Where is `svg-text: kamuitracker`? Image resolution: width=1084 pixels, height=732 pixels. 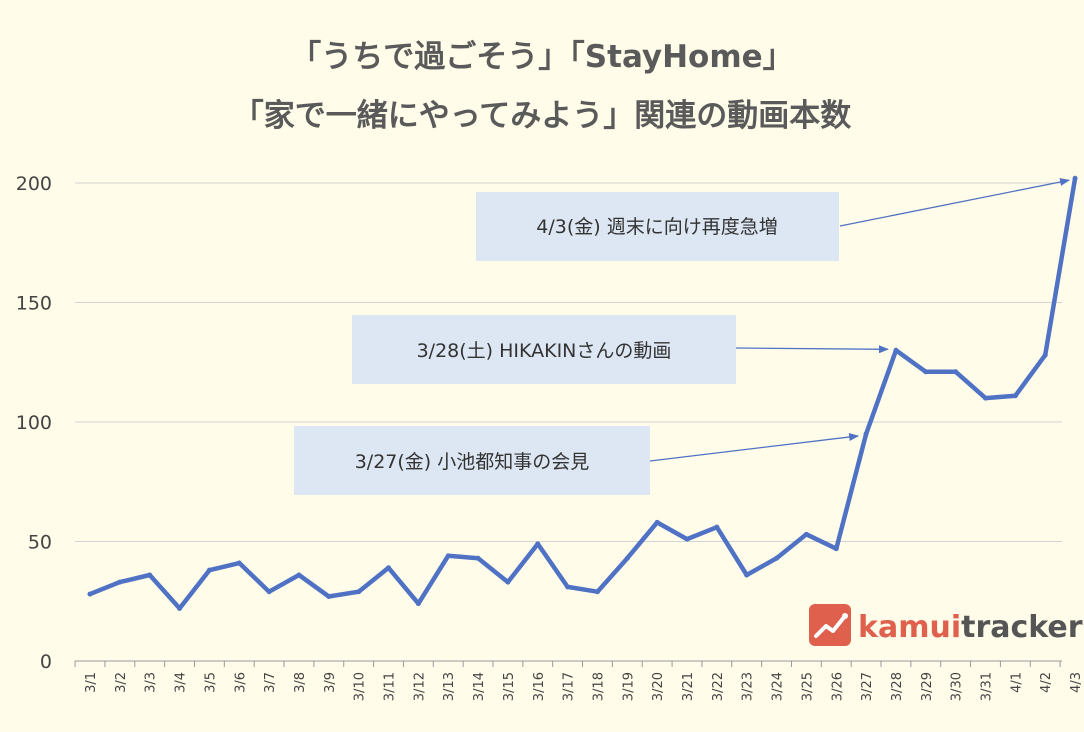 svg-text: kamuitracker is located at coordinates (970, 627).